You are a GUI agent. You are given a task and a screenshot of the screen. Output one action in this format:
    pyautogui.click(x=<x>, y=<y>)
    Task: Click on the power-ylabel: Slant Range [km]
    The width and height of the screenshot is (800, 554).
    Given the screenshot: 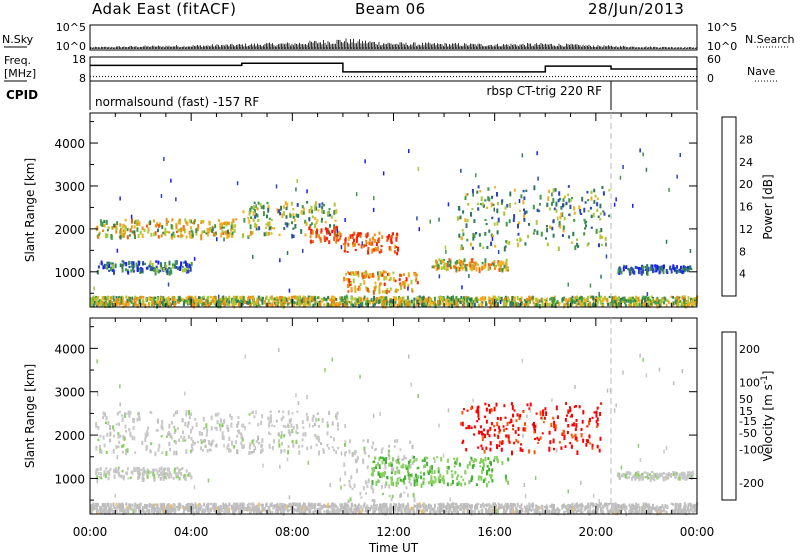 What is the action you would take?
    pyautogui.click(x=30, y=210)
    